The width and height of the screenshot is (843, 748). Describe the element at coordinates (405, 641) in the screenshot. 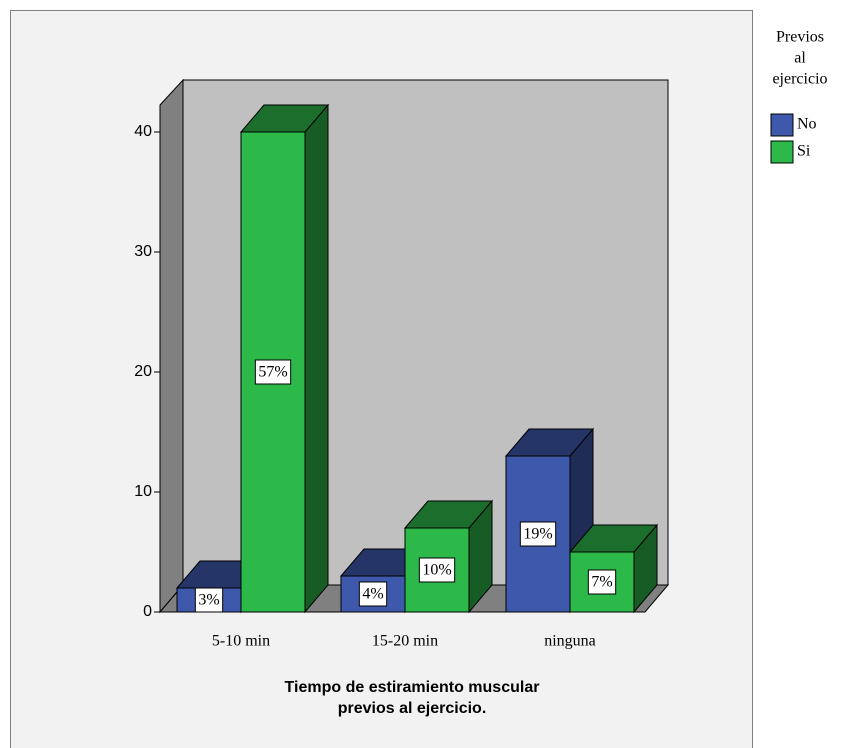

I see `x-tick-label: 15-20 min` at that location.